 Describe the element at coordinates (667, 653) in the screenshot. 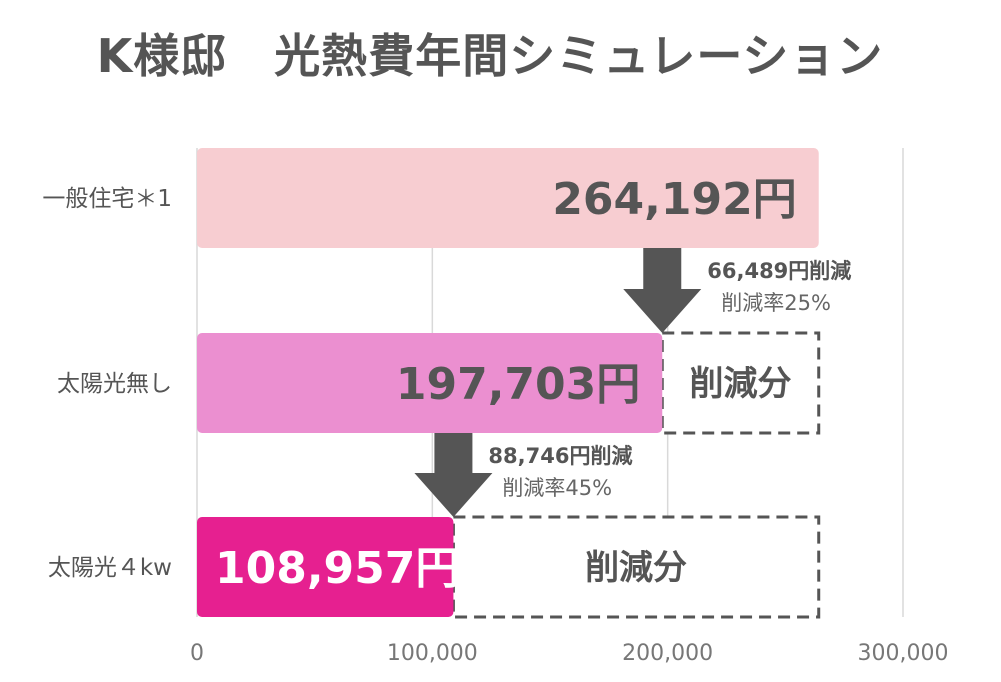

I see `x-tick-label-2: 200,000` at that location.